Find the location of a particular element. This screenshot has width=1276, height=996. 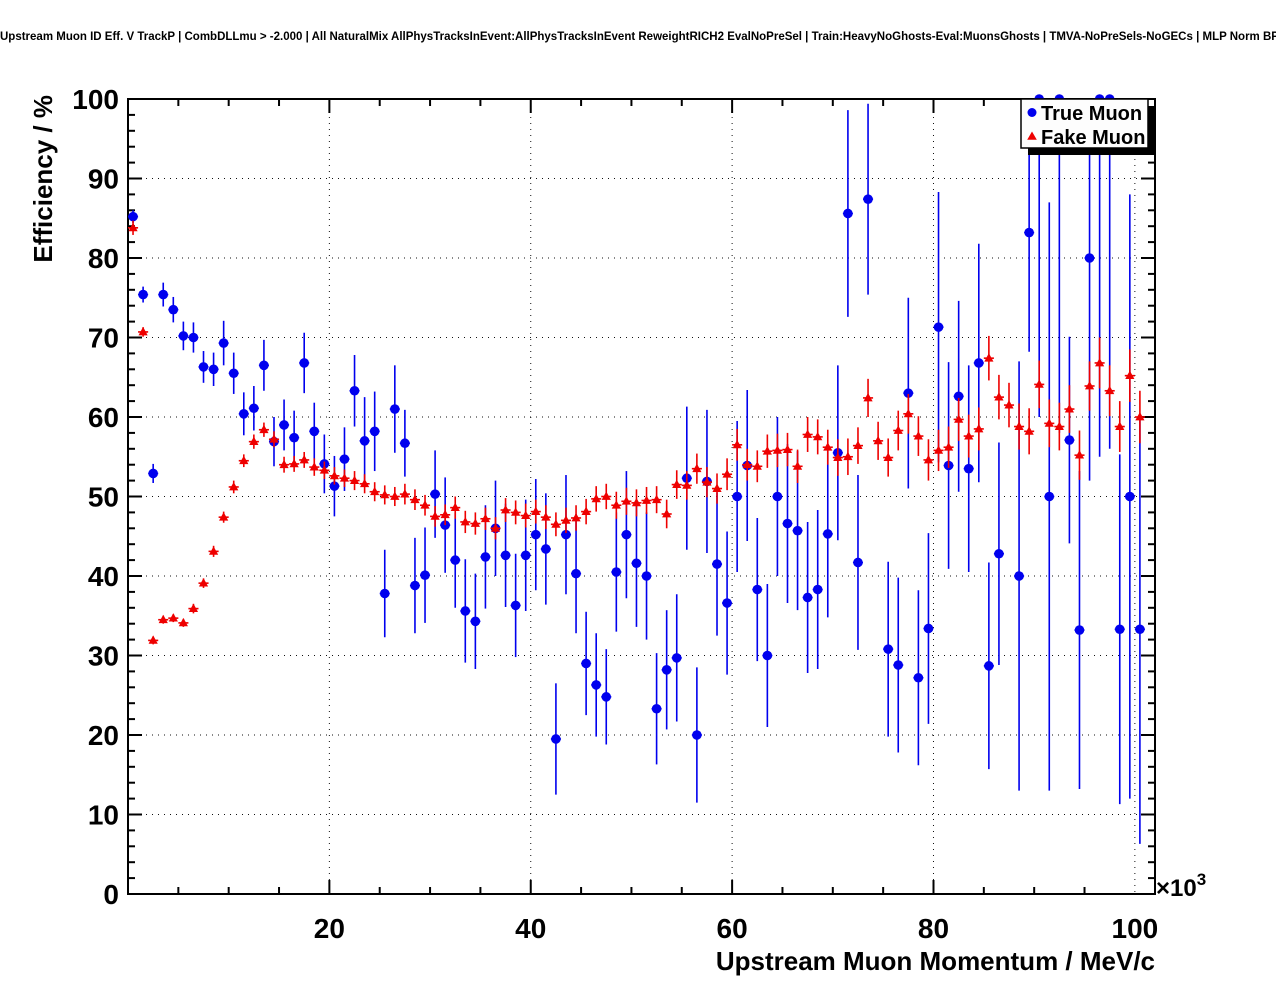

svg-text: 50 is located at coordinates (103, 497).